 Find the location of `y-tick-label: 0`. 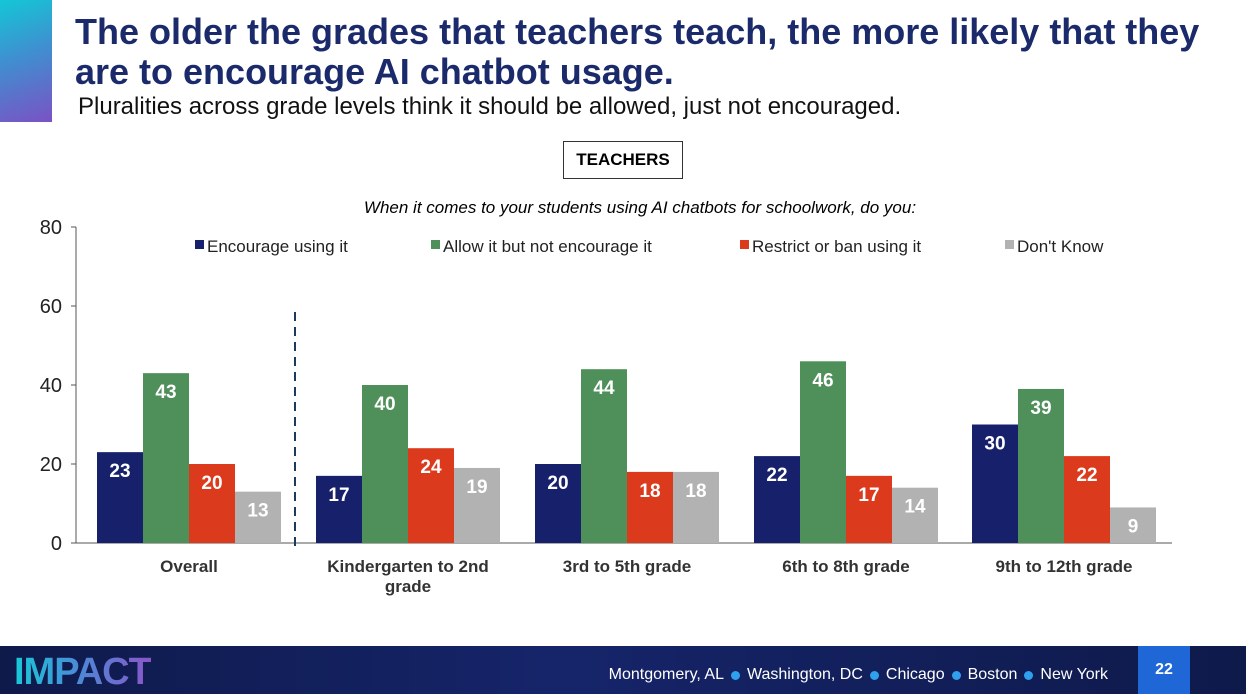

y-tick-label: 0 is located at coordinates (56, 544).